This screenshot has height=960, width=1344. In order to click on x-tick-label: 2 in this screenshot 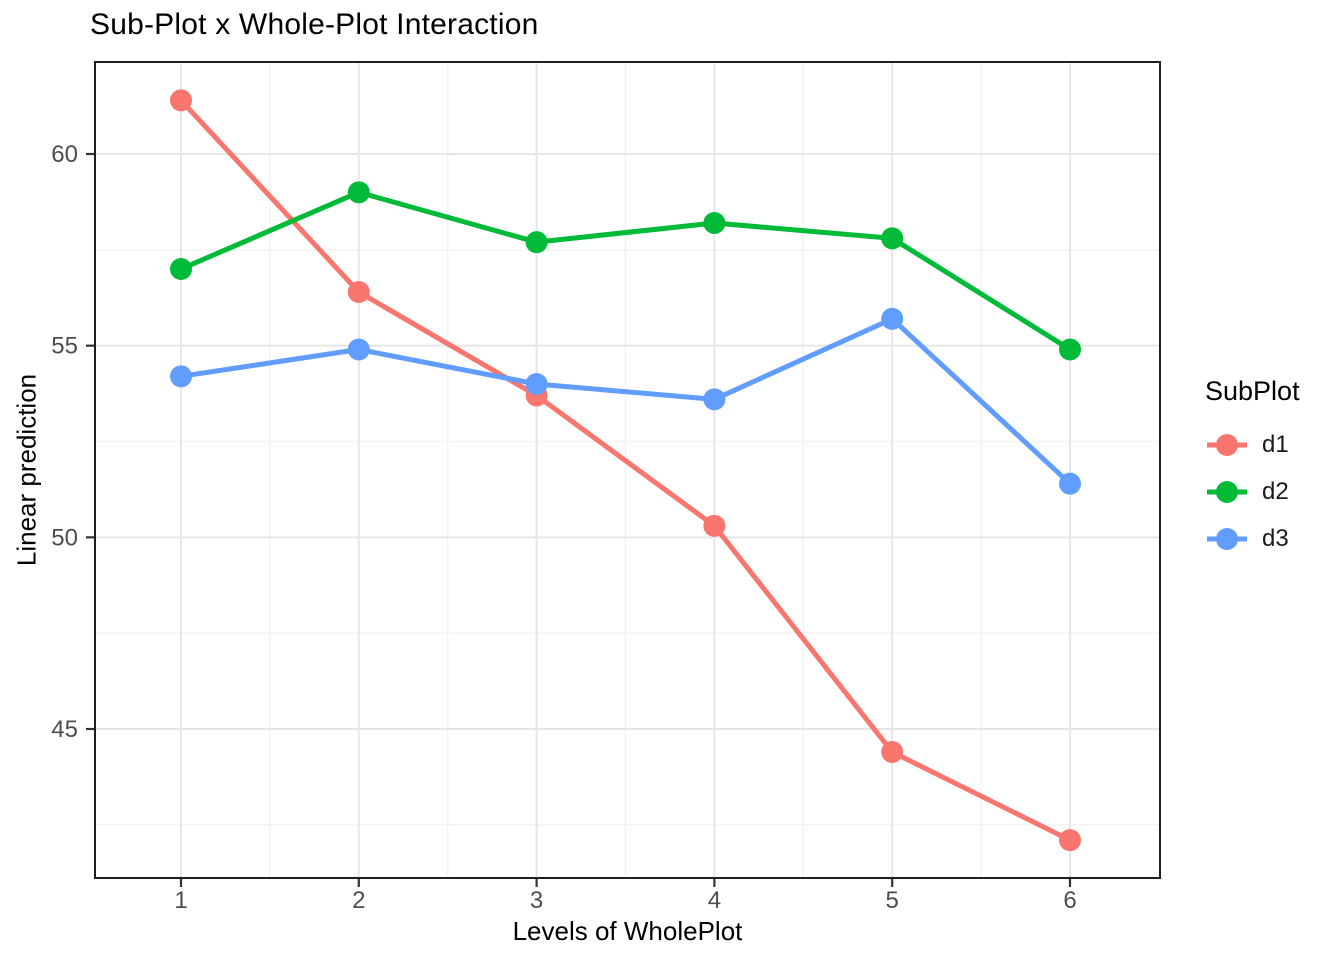, I will do `click(358, 900)`.